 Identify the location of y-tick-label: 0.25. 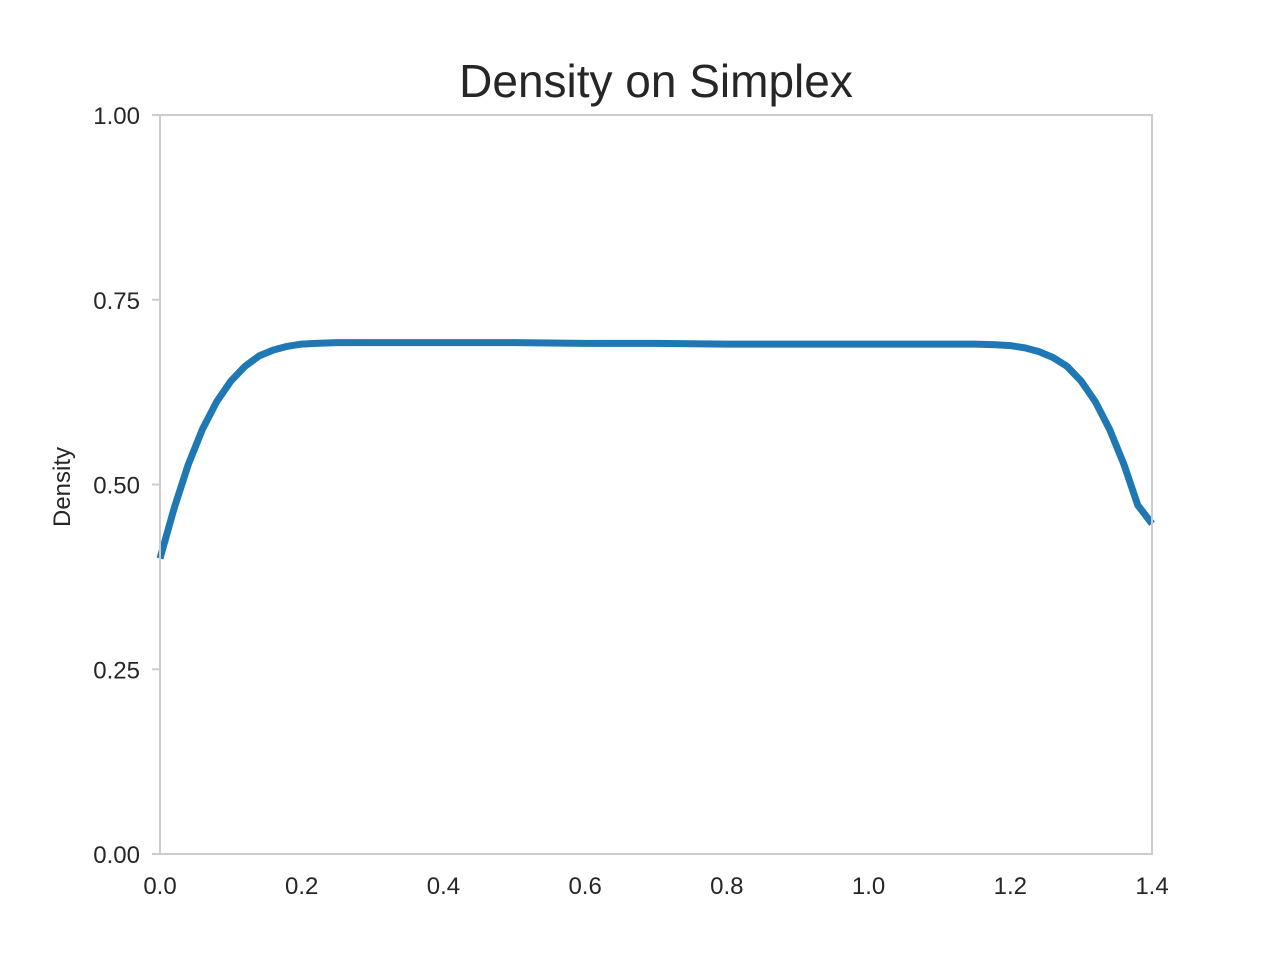
(116, 670).